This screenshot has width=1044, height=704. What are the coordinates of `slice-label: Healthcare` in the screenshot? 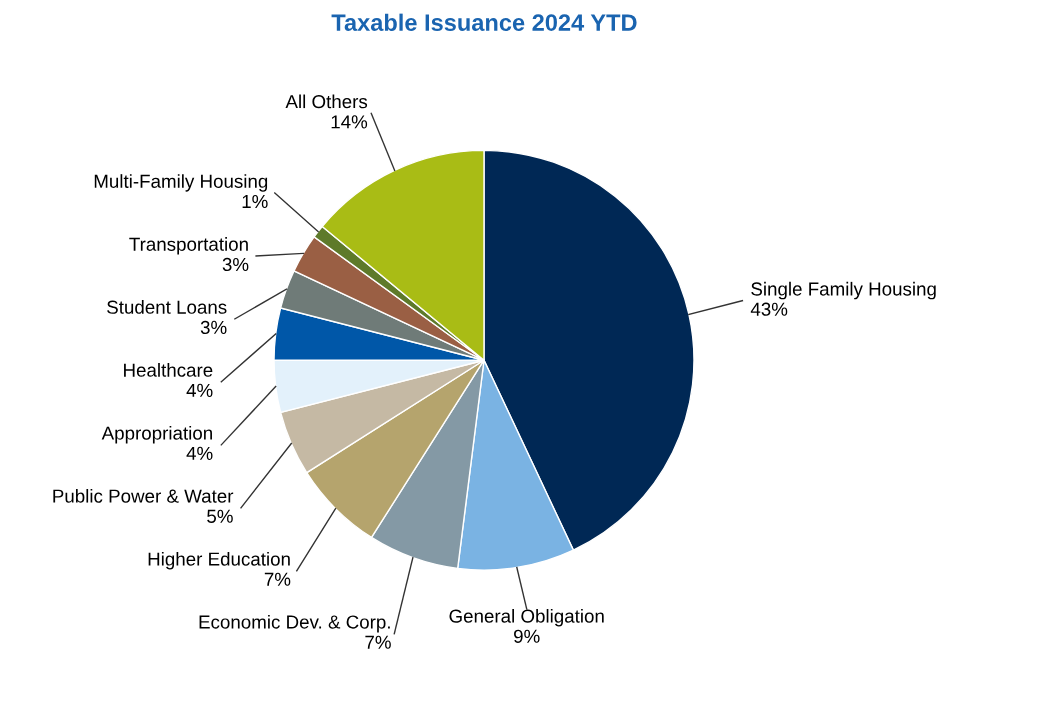 It's located at (168, 370).